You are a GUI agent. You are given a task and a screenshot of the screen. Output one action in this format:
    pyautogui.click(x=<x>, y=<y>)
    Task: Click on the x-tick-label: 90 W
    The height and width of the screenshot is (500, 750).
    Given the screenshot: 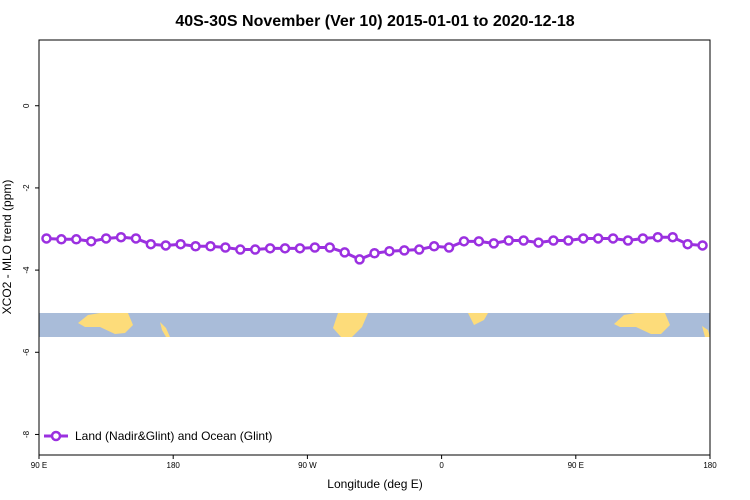 What is the action you would take?
    pyautogui.click(x=307, y=465)
    